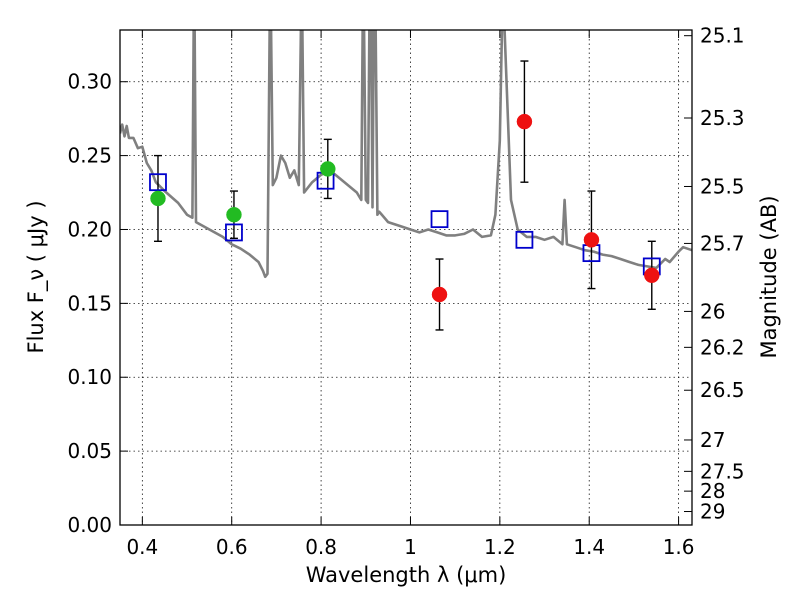 This screenshot has width=800, height=605. What do you see at coordinates (712, 440) in the screenshot?
I see `magnitude-tick-label: 27` at bounding box center [712, 440].